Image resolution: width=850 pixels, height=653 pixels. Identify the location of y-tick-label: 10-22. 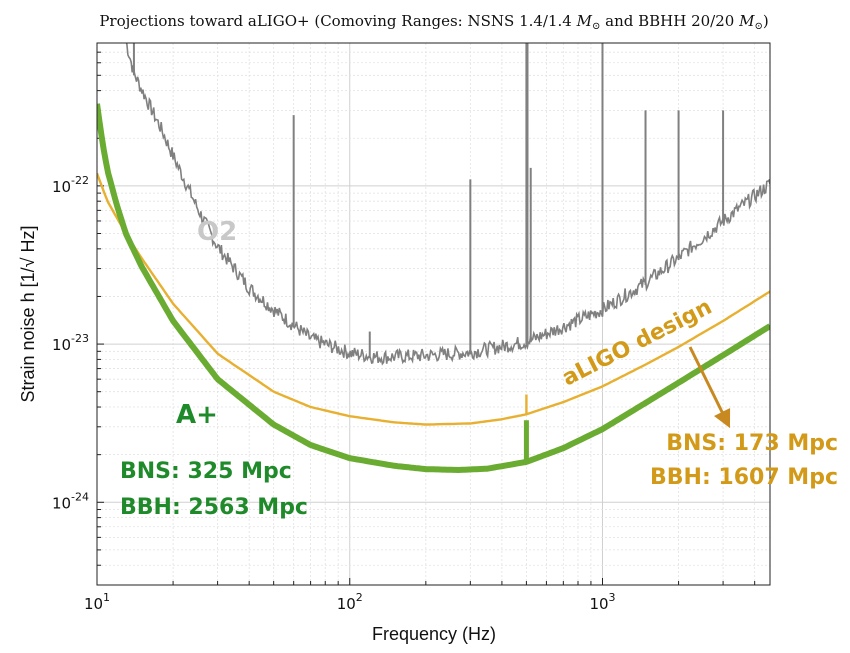
(70, 185).